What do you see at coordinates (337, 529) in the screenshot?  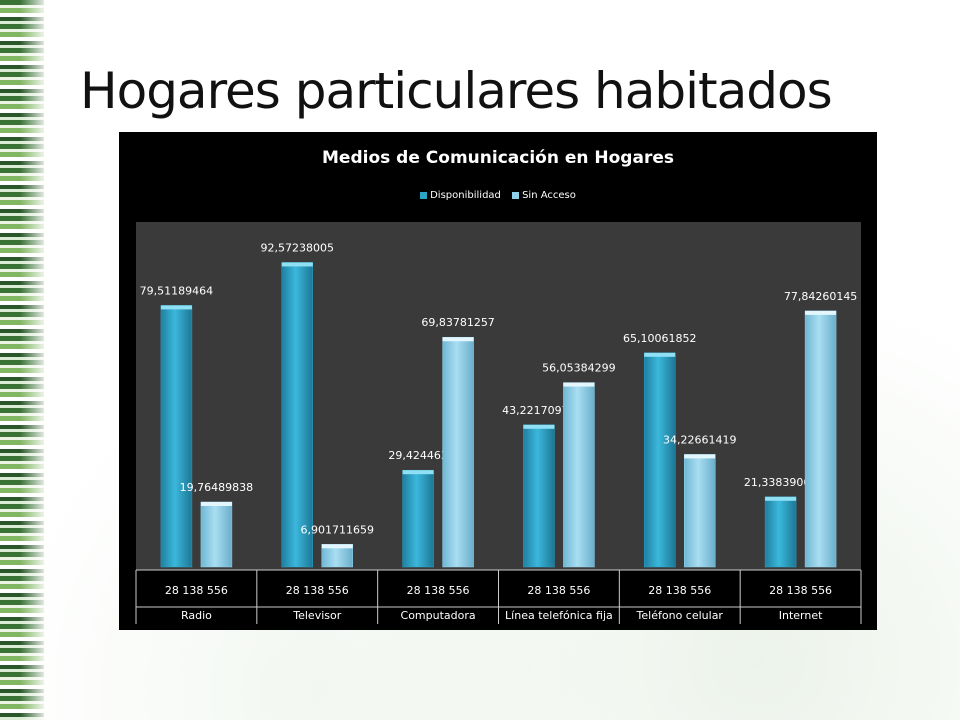 I see `data-label-1-1: 6,901711659` at bounding box center [337, 529].